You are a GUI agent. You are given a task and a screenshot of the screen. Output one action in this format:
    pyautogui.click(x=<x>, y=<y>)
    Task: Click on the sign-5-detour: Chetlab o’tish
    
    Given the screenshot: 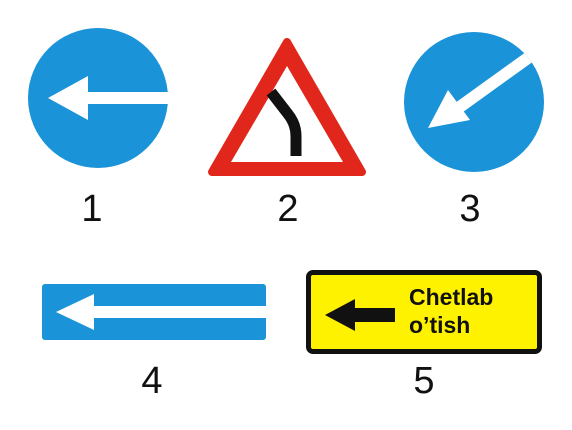 What is the action you would take?
    pyautogui.click(x=424, y=312)
    